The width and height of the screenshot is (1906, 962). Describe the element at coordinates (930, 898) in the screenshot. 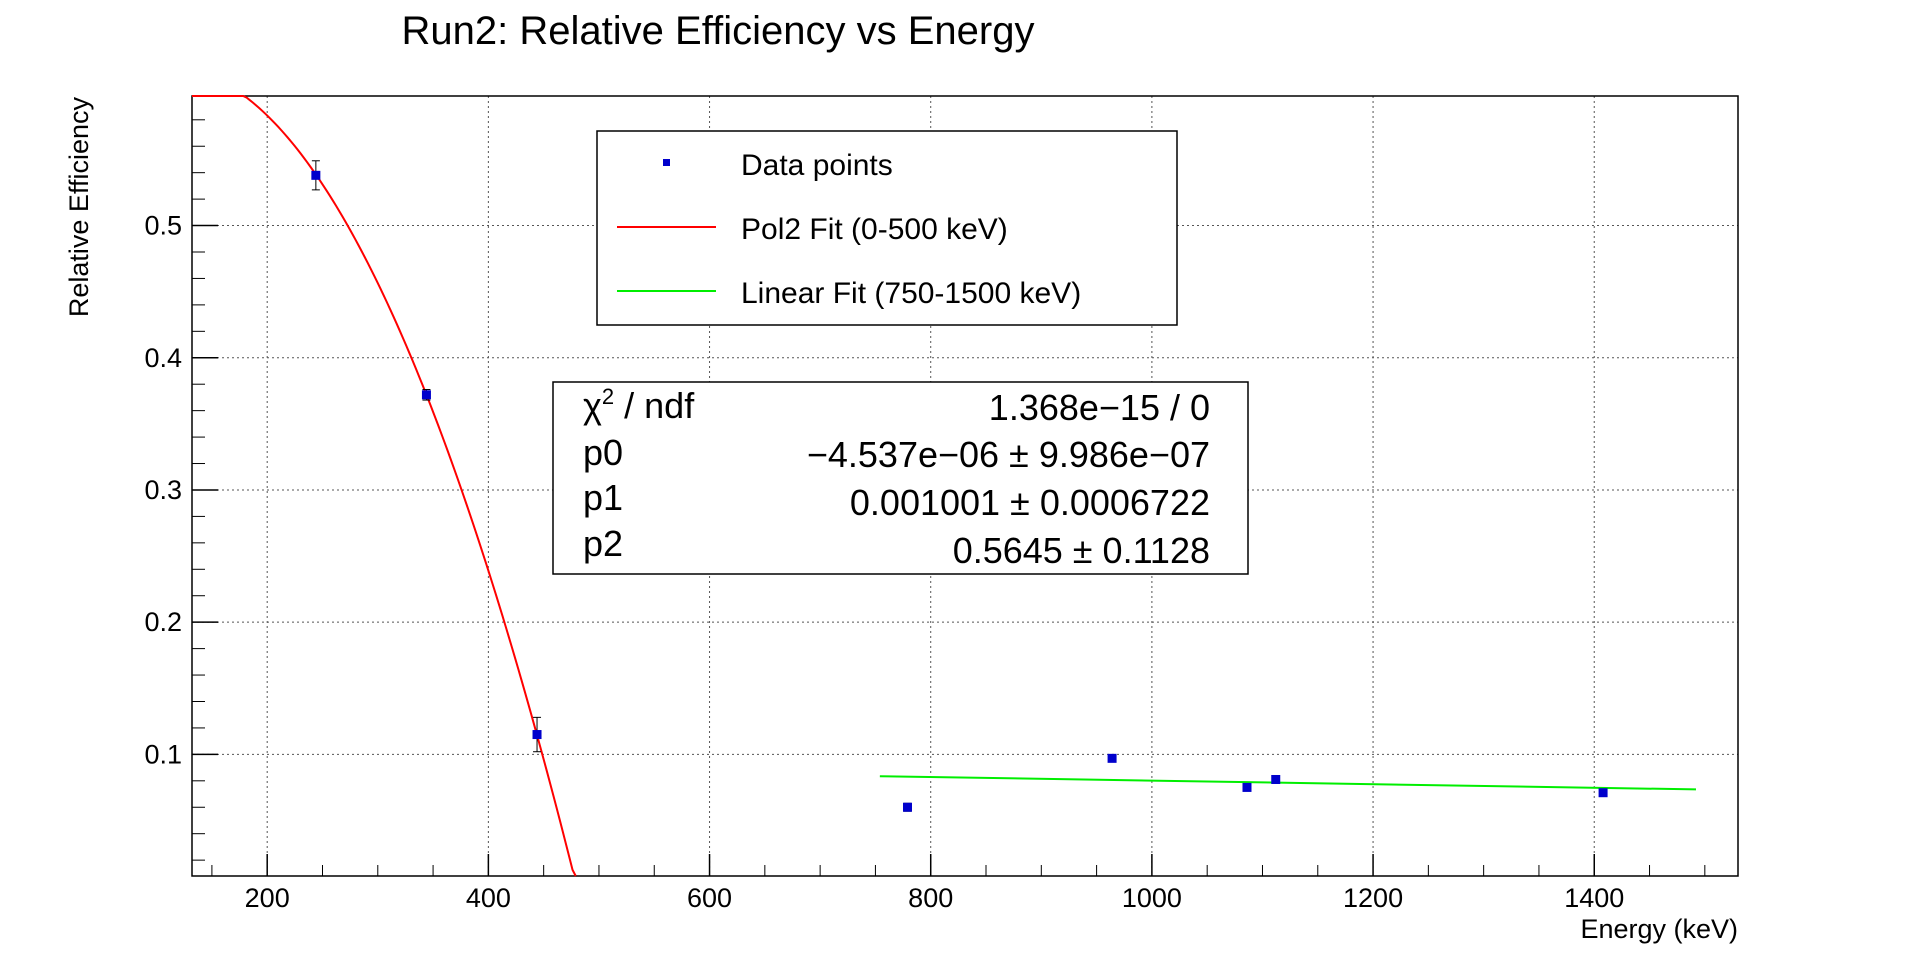

I see `x-tick-label: 800` at that location.